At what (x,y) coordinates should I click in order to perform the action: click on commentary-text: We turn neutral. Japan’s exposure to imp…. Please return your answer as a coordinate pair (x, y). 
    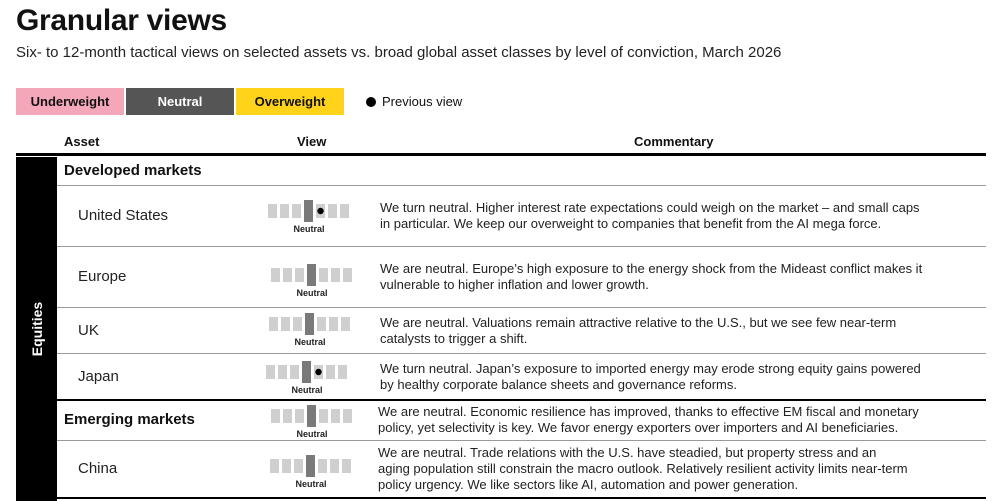
    Looking at the image, I should click on (682, 377).